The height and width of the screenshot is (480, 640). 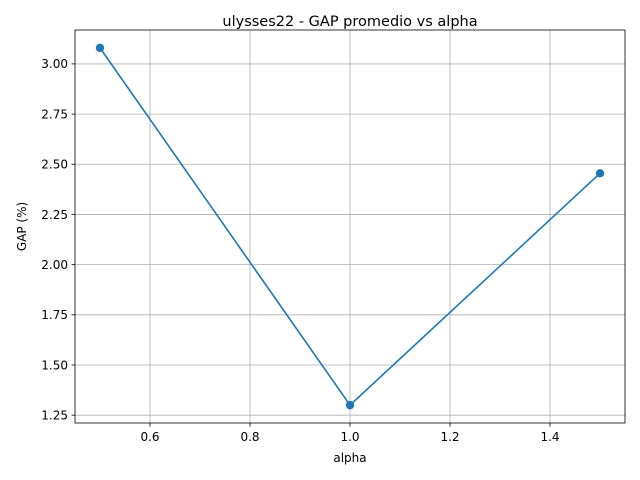 I want to click on y-axis-label: GAP (%), so click(x=22, y=226).